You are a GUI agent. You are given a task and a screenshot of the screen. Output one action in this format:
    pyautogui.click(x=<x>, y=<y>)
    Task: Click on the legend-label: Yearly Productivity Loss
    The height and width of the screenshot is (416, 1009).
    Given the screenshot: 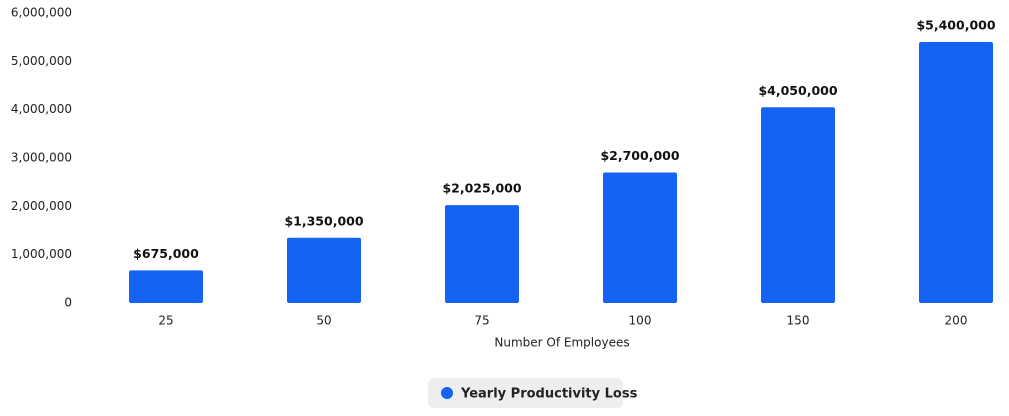 What is the action you would take?
    pyautogui.click(x=549, y=394)
    